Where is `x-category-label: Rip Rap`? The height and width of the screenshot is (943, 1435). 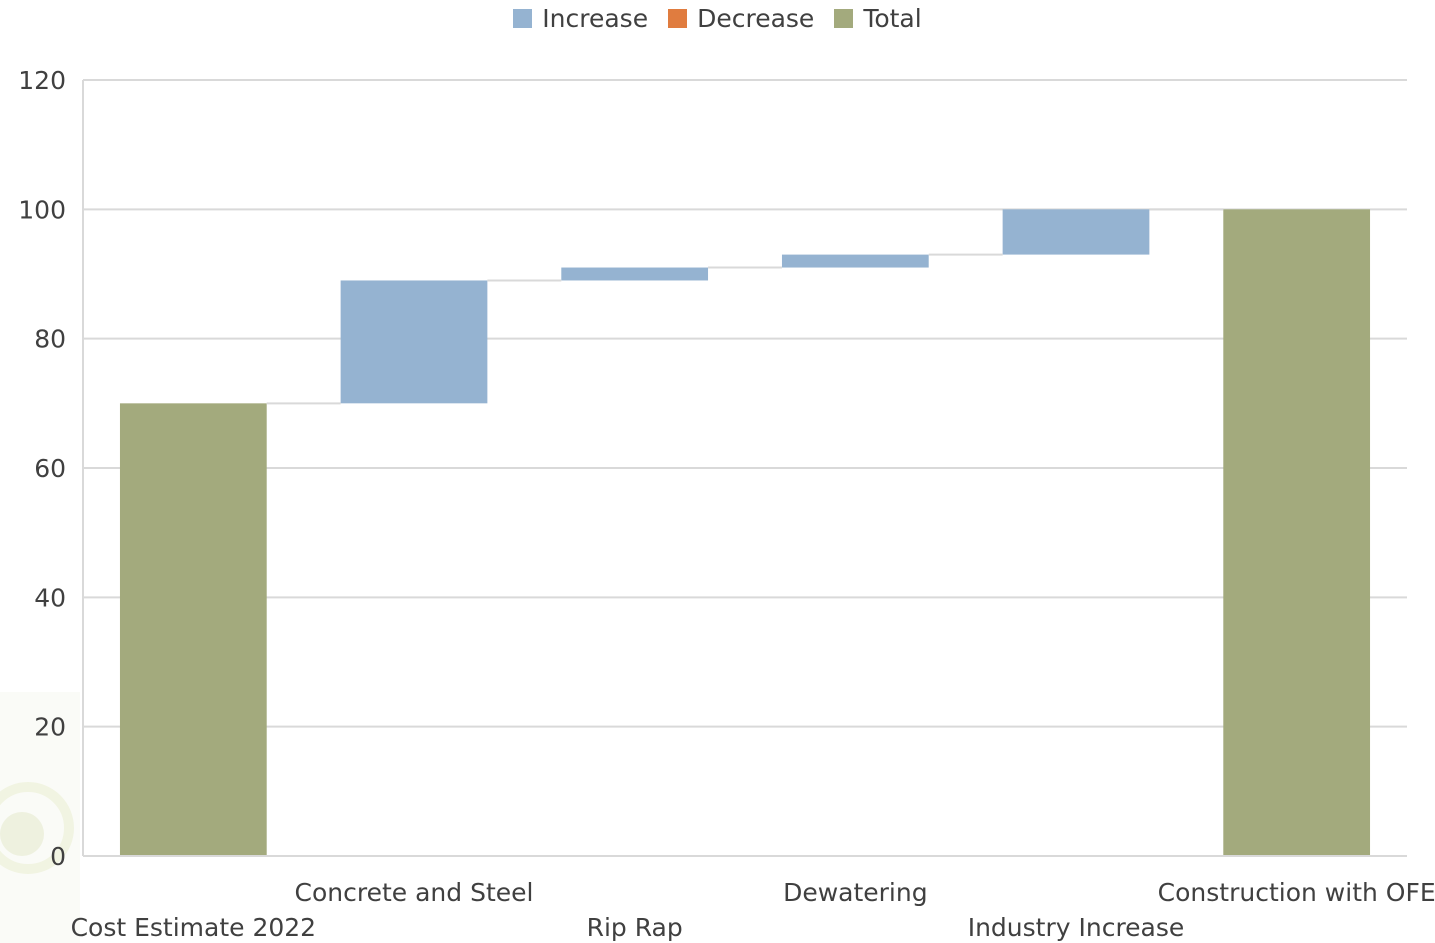 x-category-label: Rip Rap is located at coordinates (635, 927).